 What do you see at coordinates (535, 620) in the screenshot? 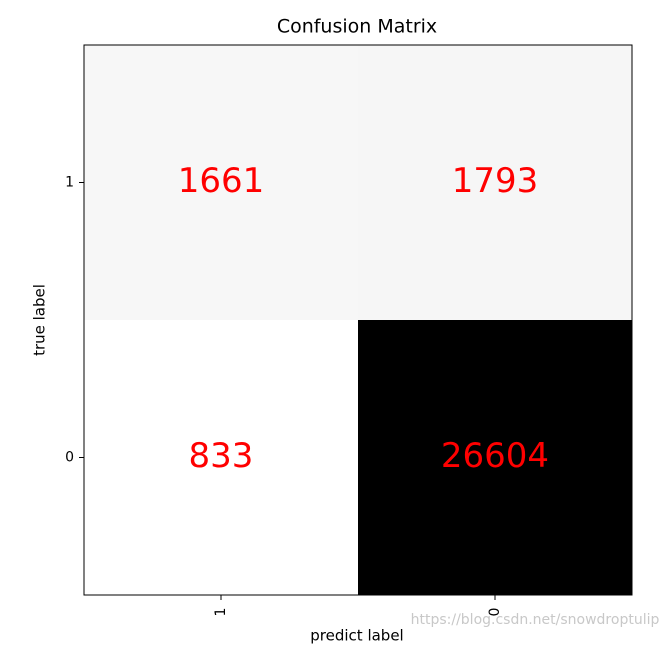
I see `watermark: https://blog.csdn.net/snowdroptulip` at bounding box center [535, 620].